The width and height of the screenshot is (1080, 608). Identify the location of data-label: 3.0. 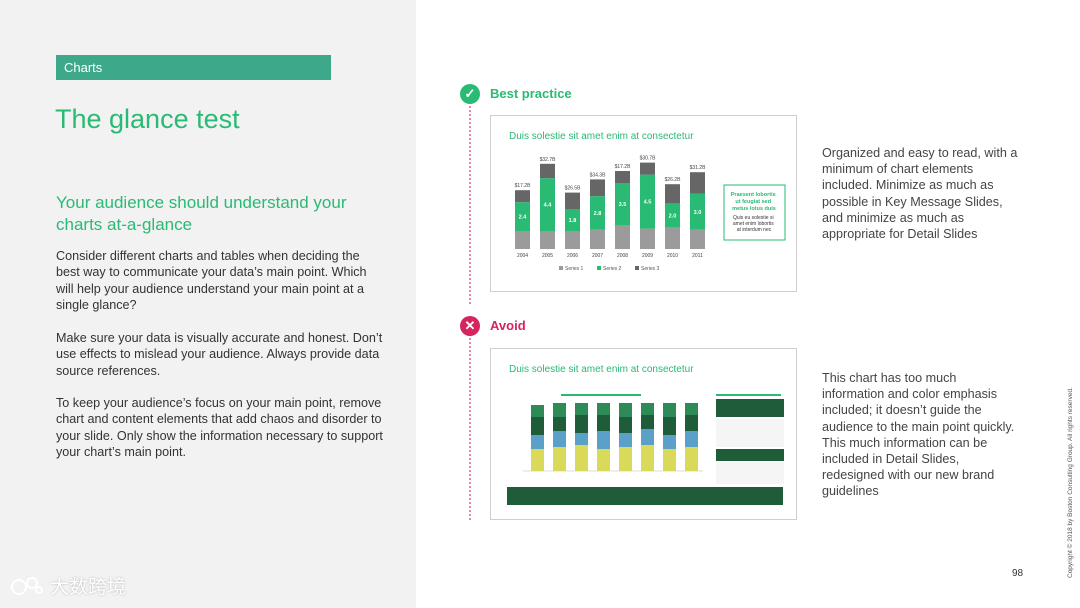
(698, 213).